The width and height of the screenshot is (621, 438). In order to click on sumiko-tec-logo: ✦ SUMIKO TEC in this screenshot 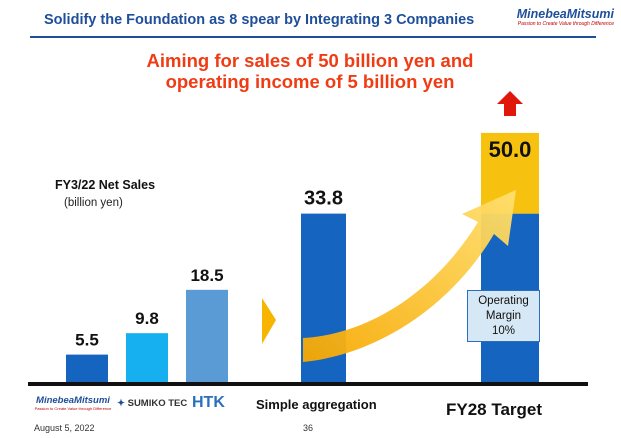, I will do `click(152, 403)`.